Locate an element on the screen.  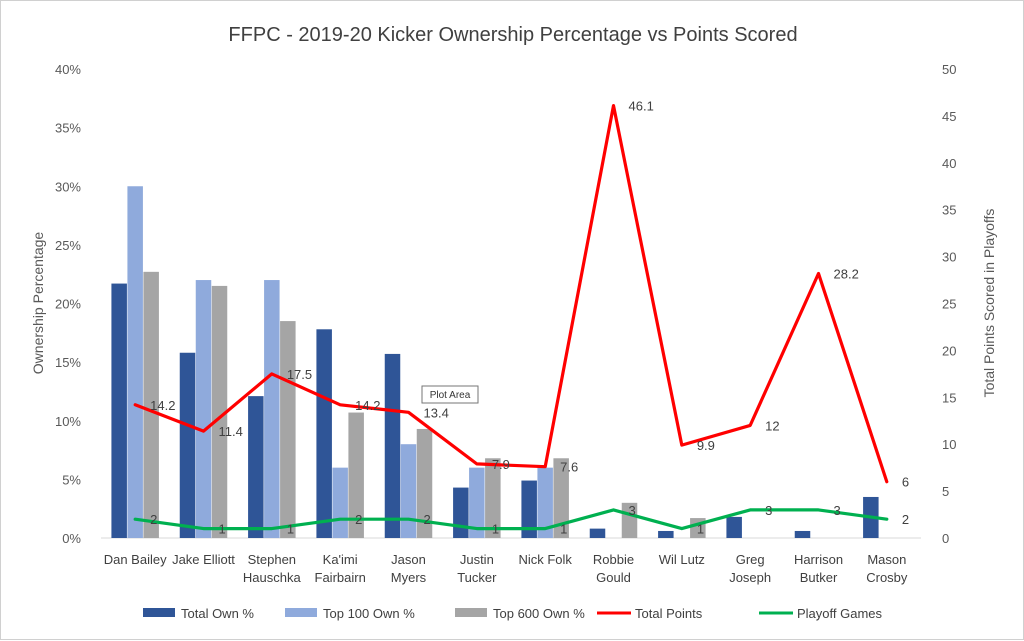
category-label: Joseph is located at coordinates (750, 577).